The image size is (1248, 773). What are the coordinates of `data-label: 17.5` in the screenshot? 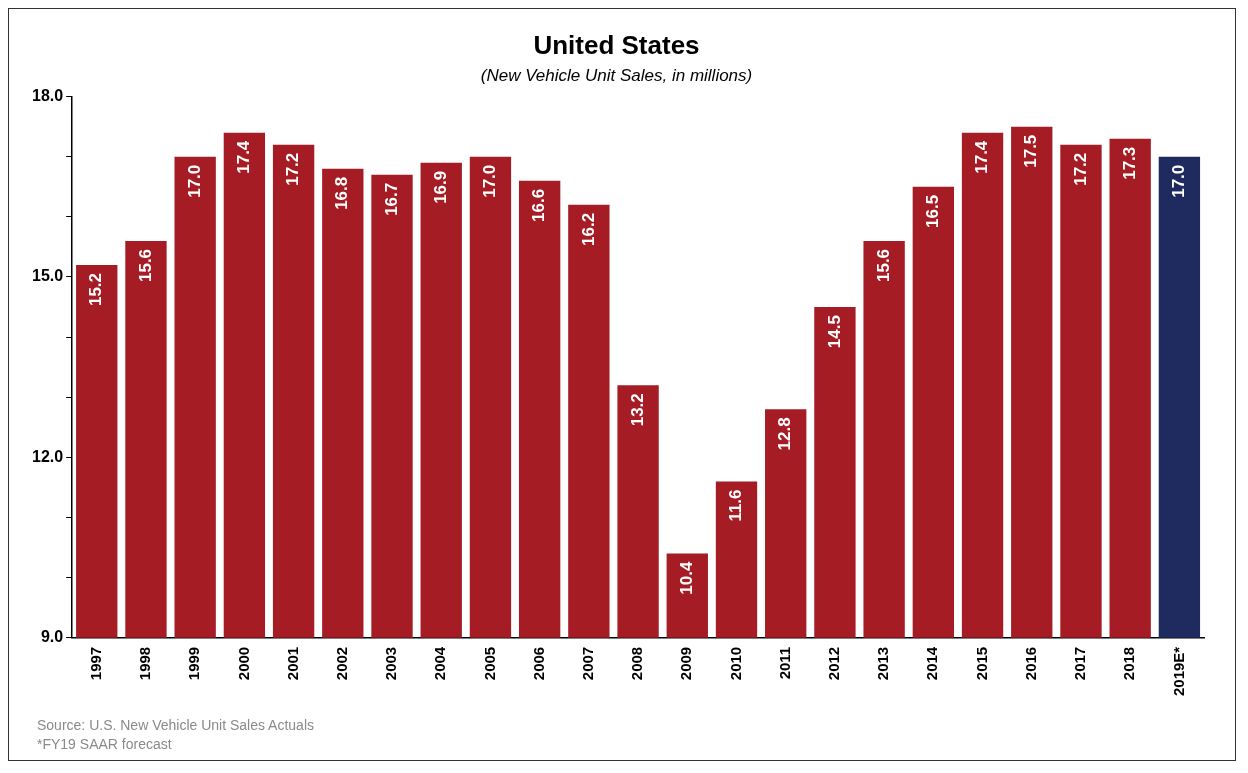 It's located at (1031, 151).